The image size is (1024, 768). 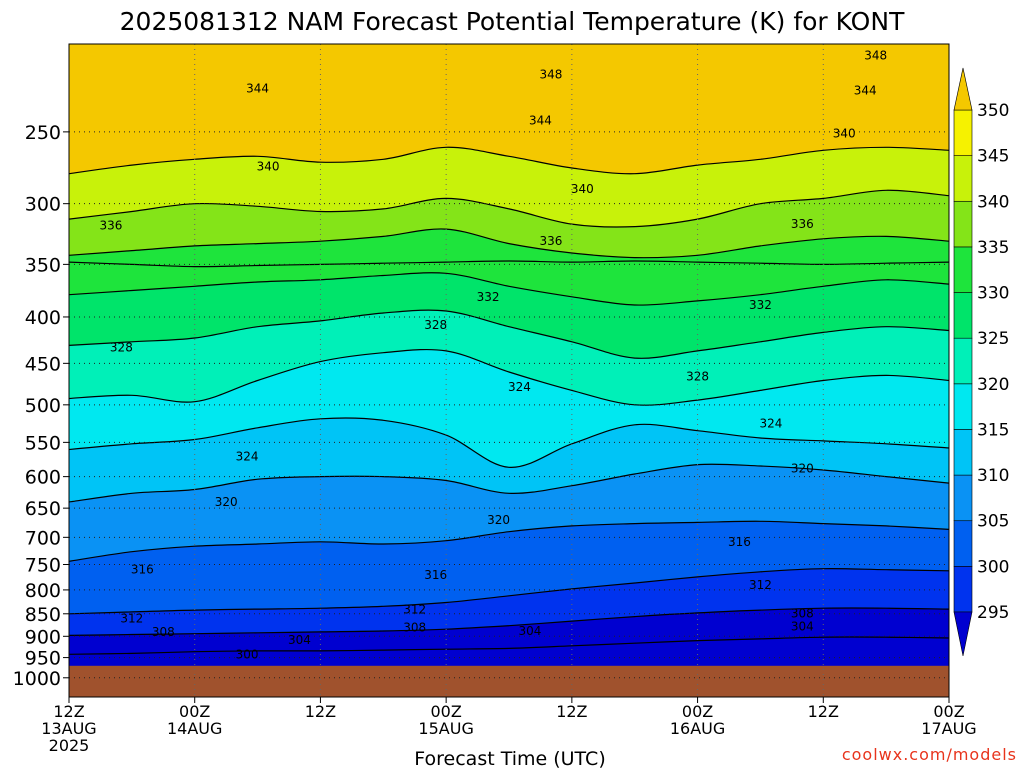 I want to click on colorbar-extend-bottom, so click(x=963, y=634).